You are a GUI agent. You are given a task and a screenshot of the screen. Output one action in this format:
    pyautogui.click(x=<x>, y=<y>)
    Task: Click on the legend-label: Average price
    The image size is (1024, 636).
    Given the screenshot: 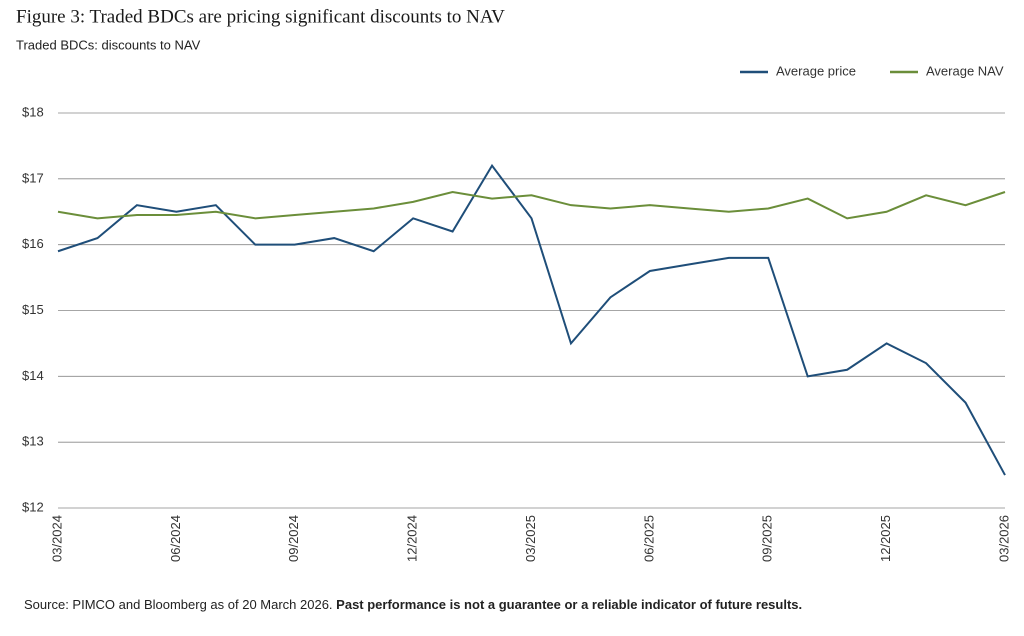 What is the action you would take?
    pyautogui.click(x=816, y=70)
    